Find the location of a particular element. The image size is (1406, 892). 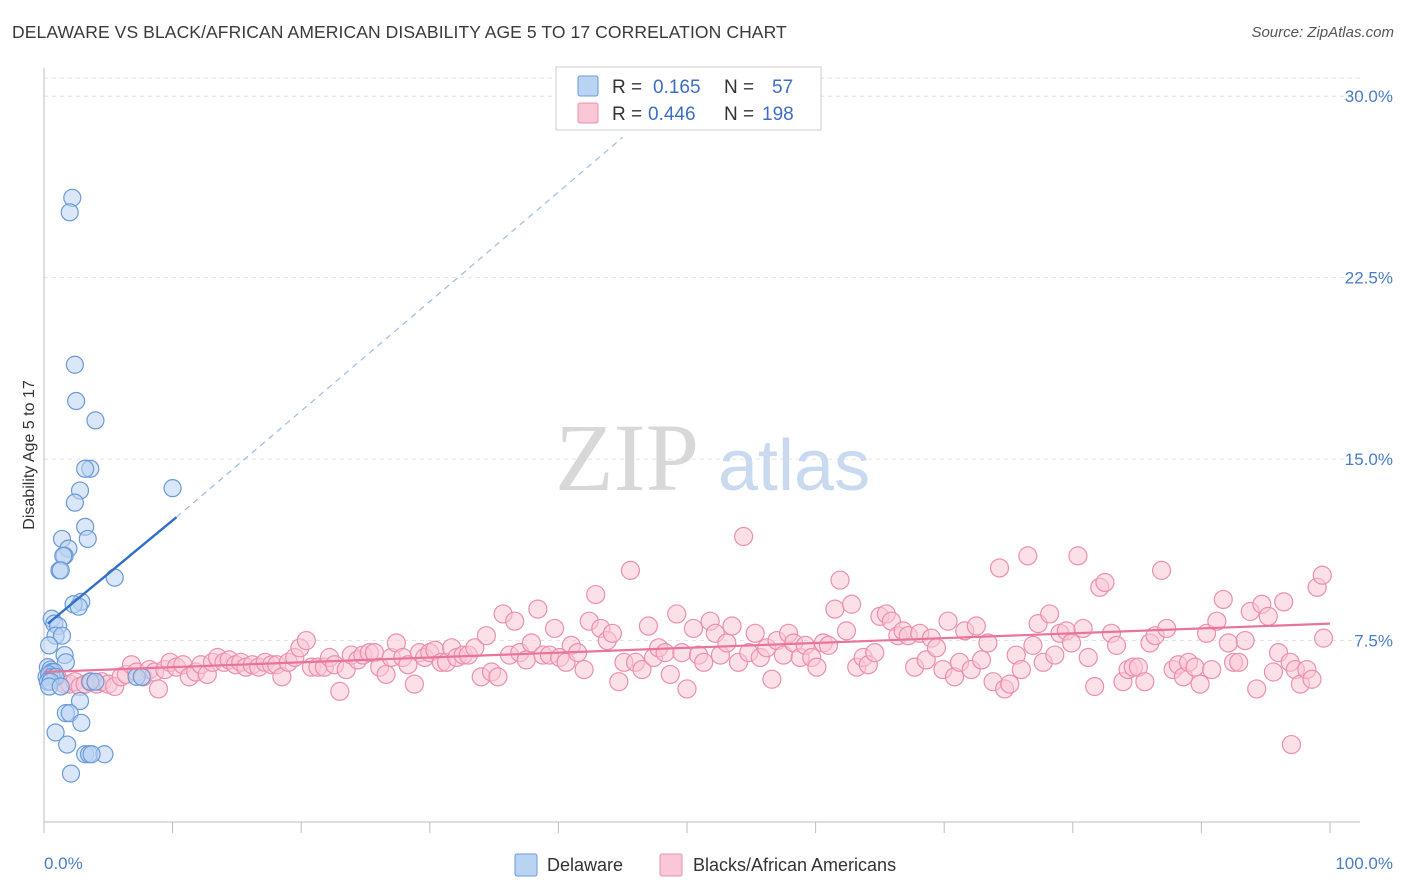

legend-r-label-delaware: R = is located at coordinates (627, 87).